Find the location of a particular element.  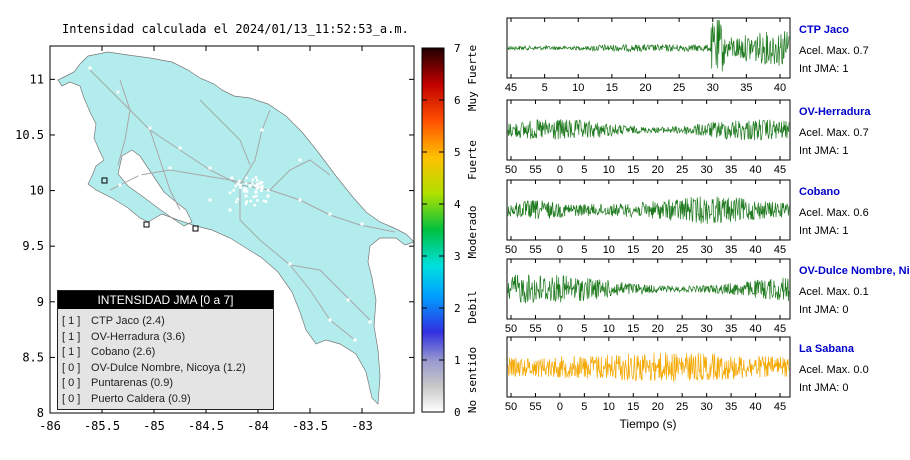

map-y-tick-label: 8 is located at coordinates (40, 413).